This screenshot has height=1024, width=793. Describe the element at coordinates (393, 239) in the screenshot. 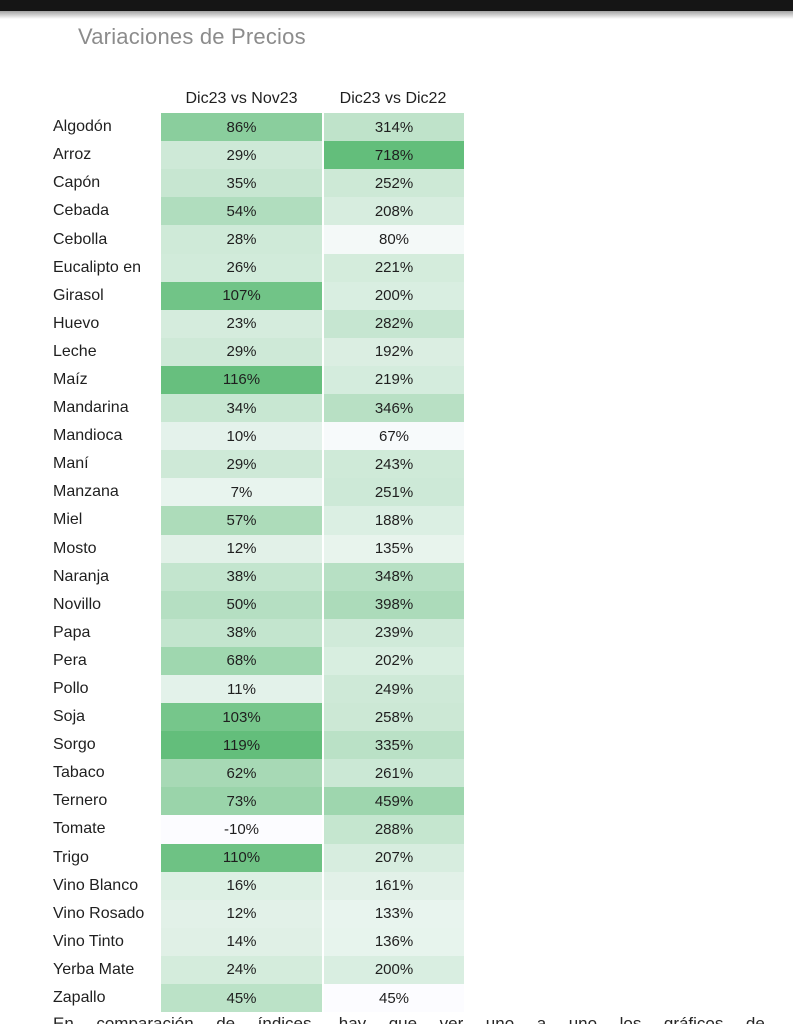

I see `value-cell: 80%` at that location.